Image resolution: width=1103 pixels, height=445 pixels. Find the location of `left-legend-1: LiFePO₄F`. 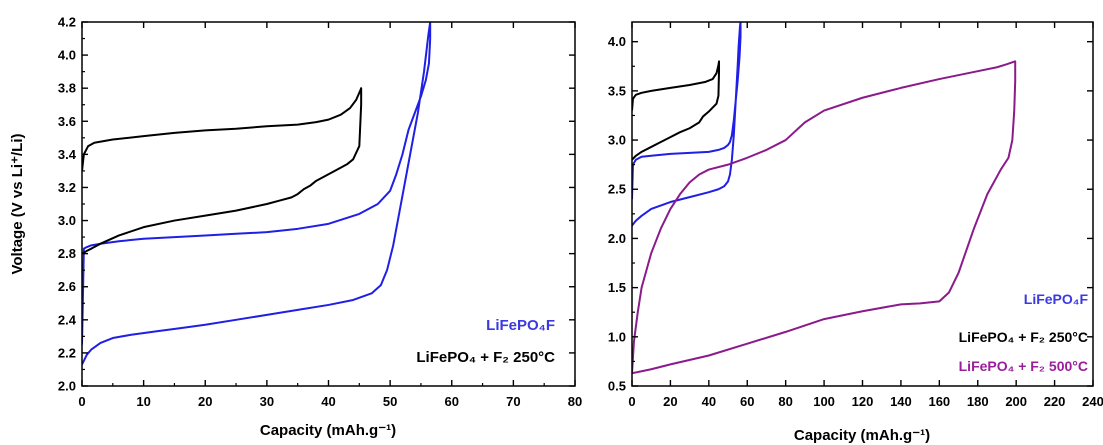

left-legend-1: LiFePO₄F is located at coordinates (520, 325).